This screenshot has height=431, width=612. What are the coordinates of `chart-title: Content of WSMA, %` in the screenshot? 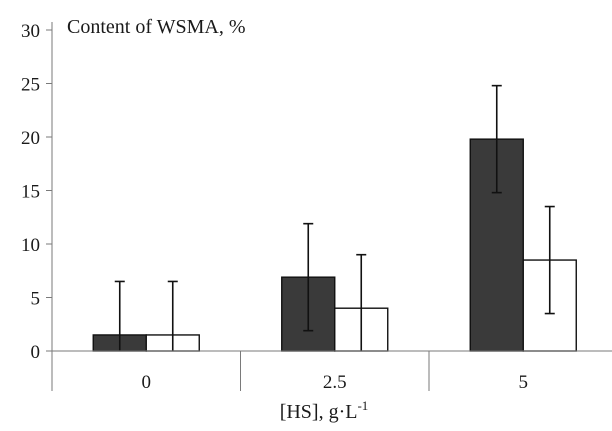 It's located at (156, 27).